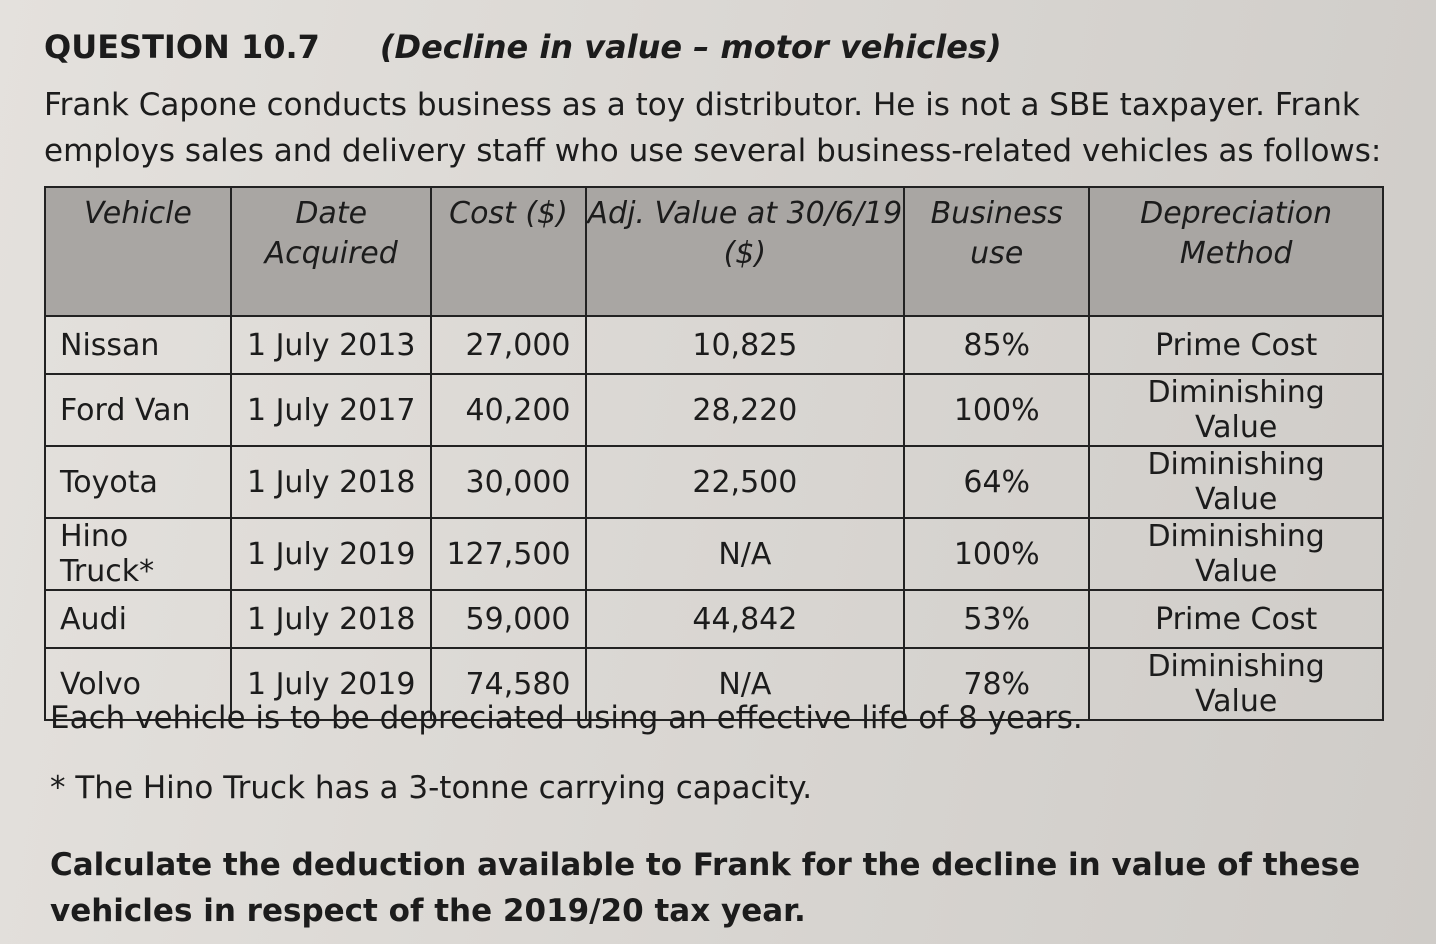 The height and width of the screenshot is (944, 1436). I want to click on cell: Audi, so click(138, 619).